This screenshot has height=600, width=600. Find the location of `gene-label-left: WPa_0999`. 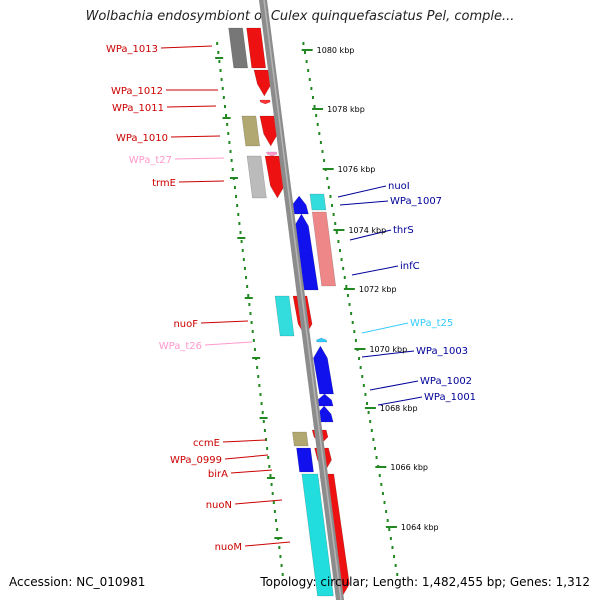

gene-label-left: WPa_0999 is located at coordinates (196, 460).